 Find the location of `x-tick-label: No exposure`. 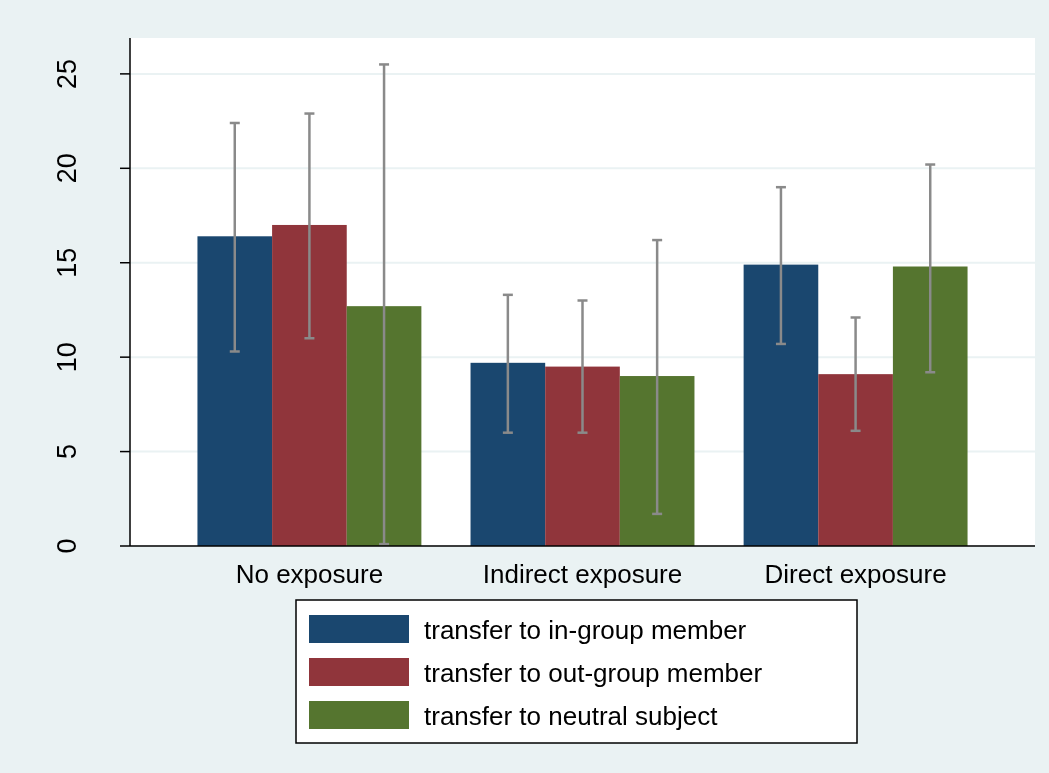

x-tick-label: No exposure is located at coordinates (309, 574).